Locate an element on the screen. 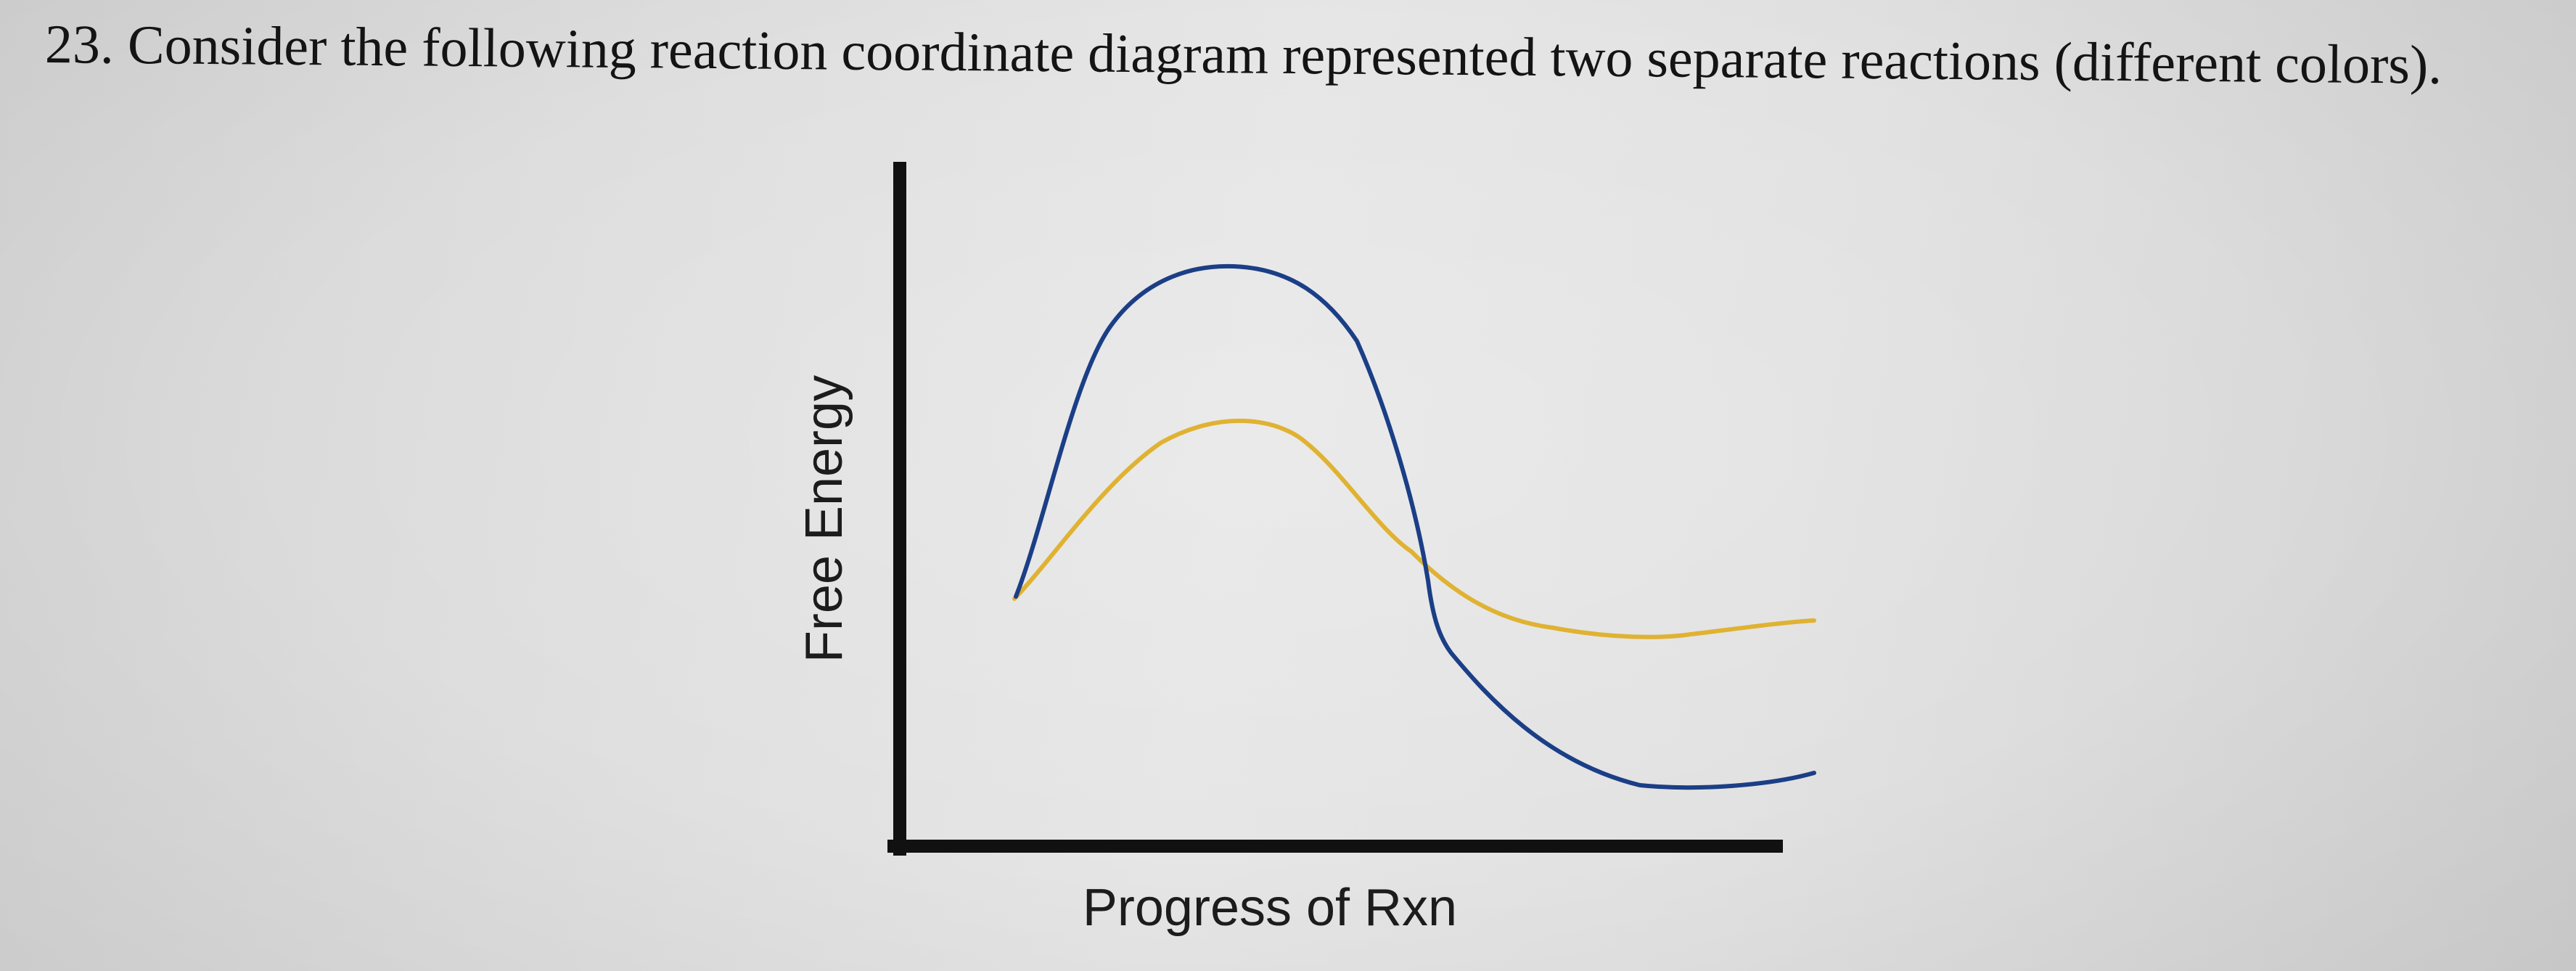 The image size is (2576, 971). yellow-reaction-curve is located at coordinates (1414, 529).